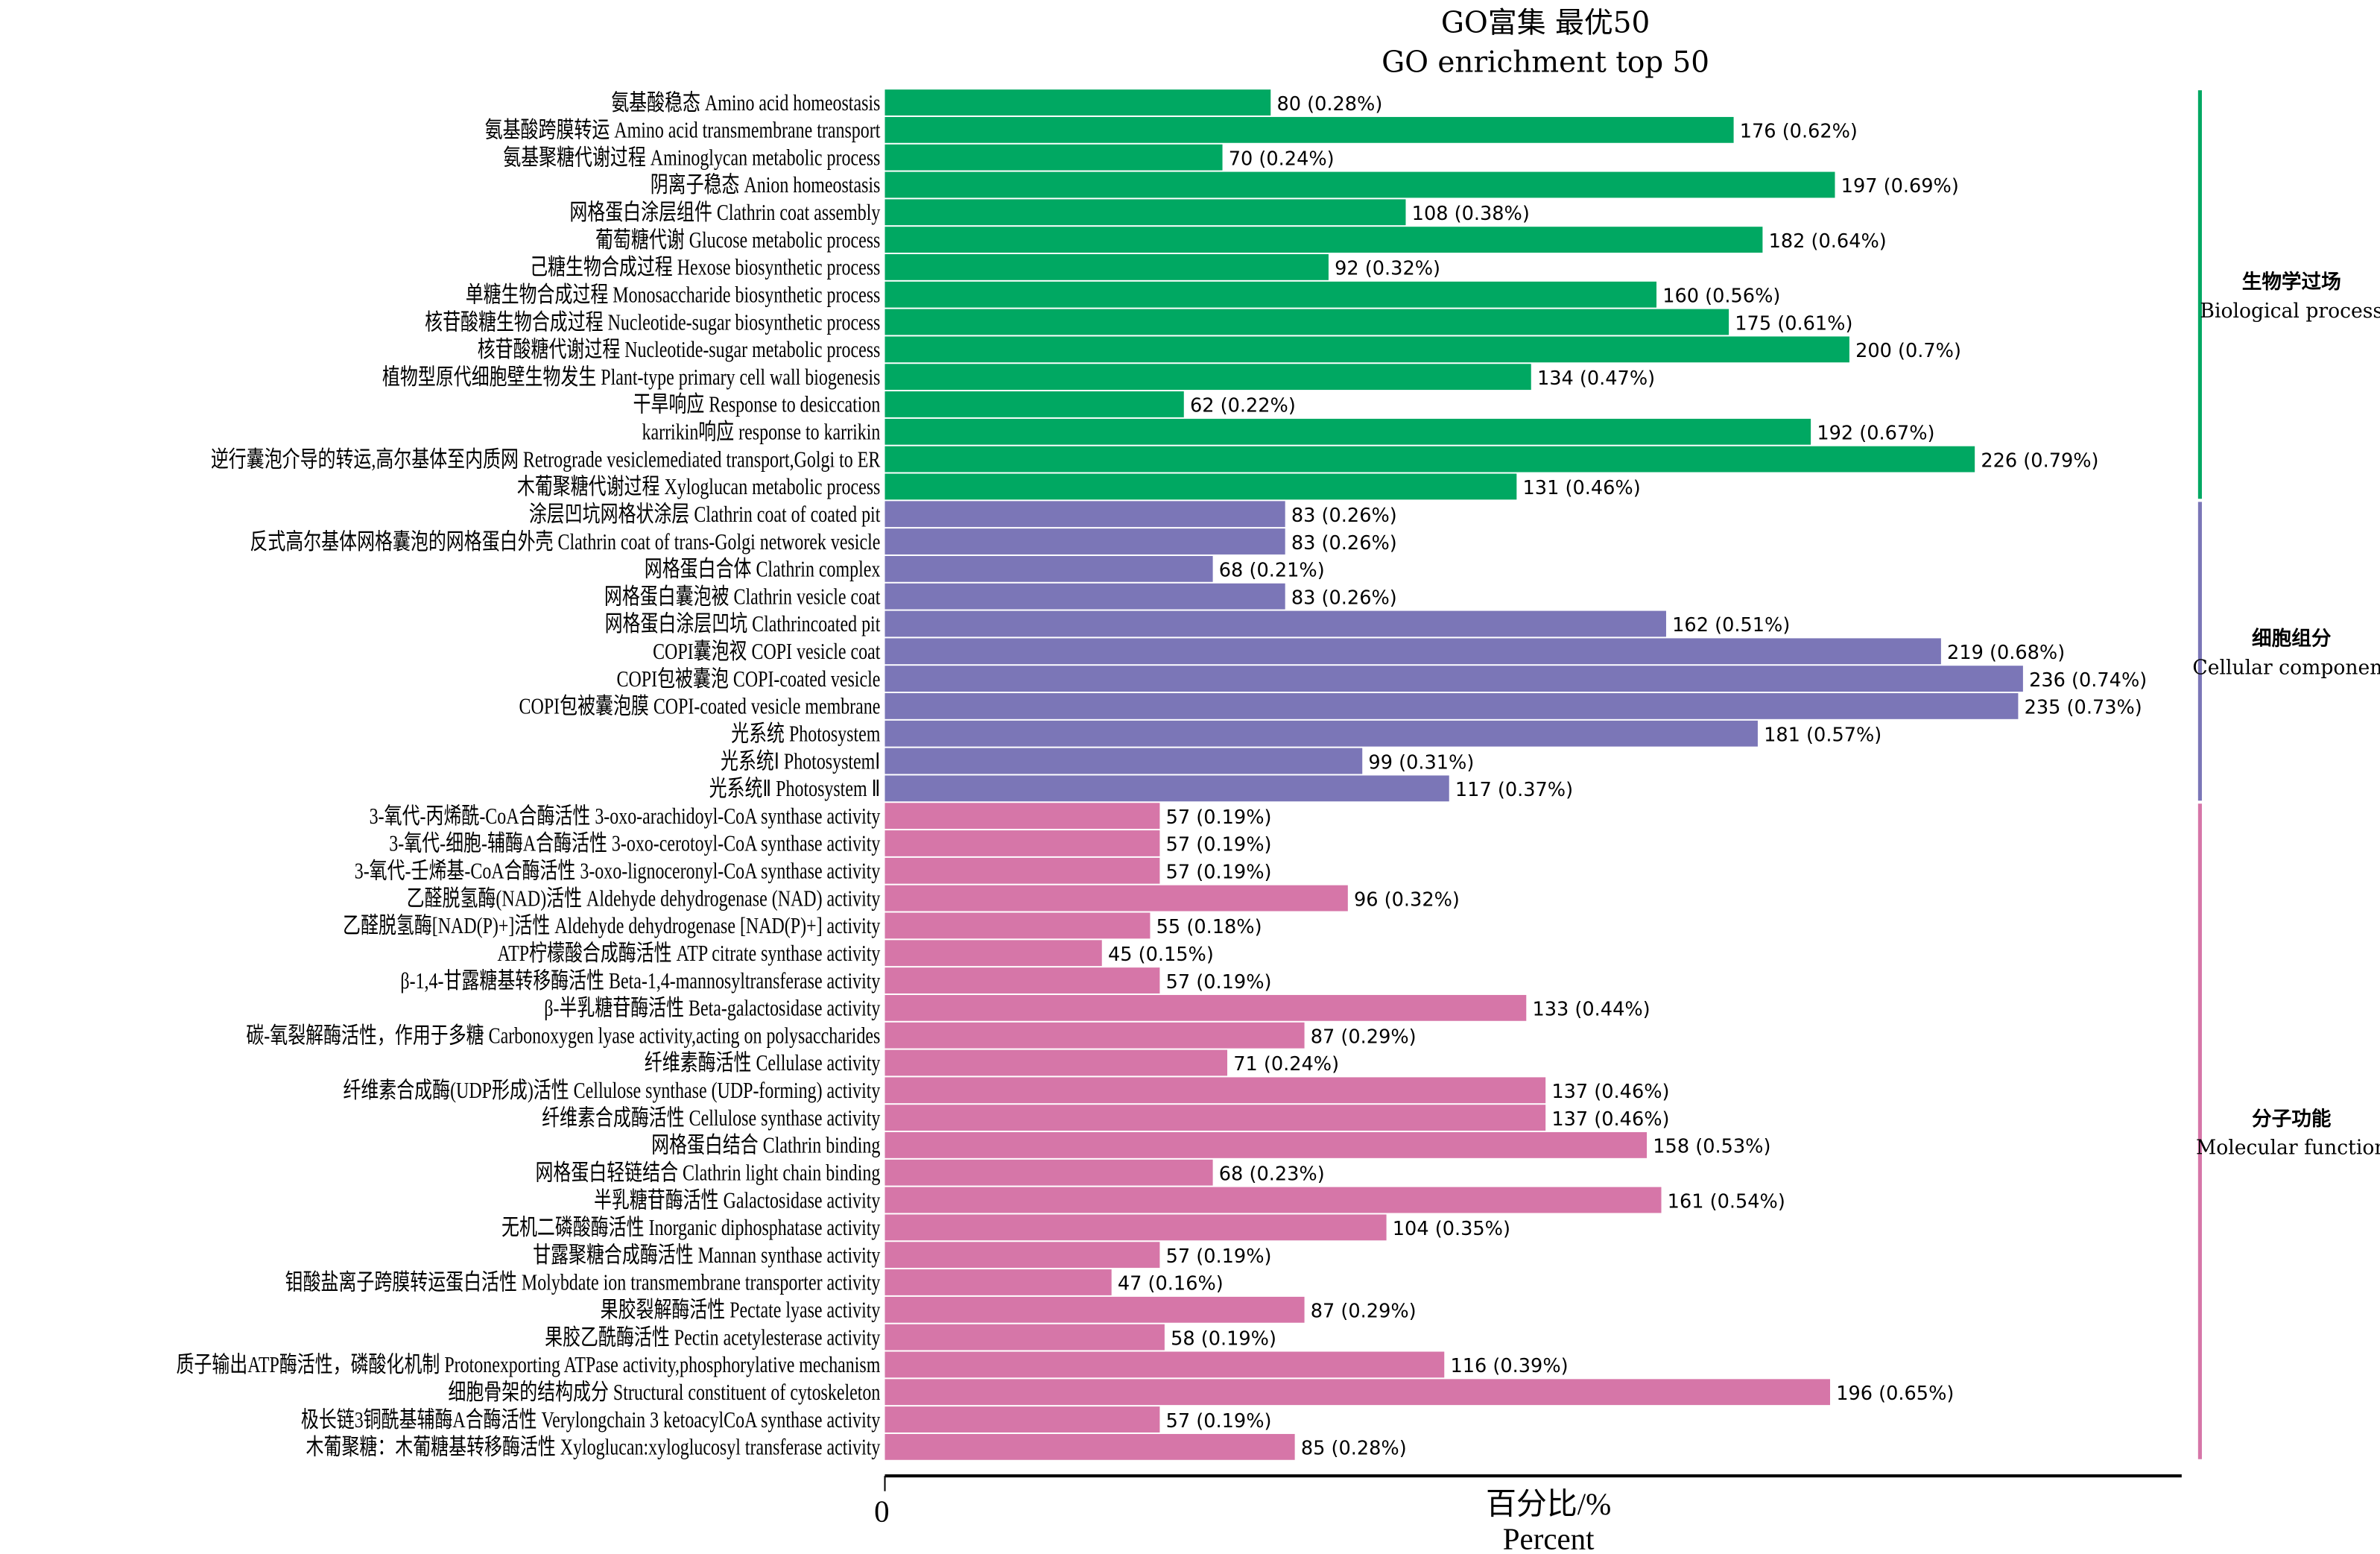 This screenshot has height=1554, width=2380. I want to click on data-label: 62 (0.22%), so click(1243, 406).